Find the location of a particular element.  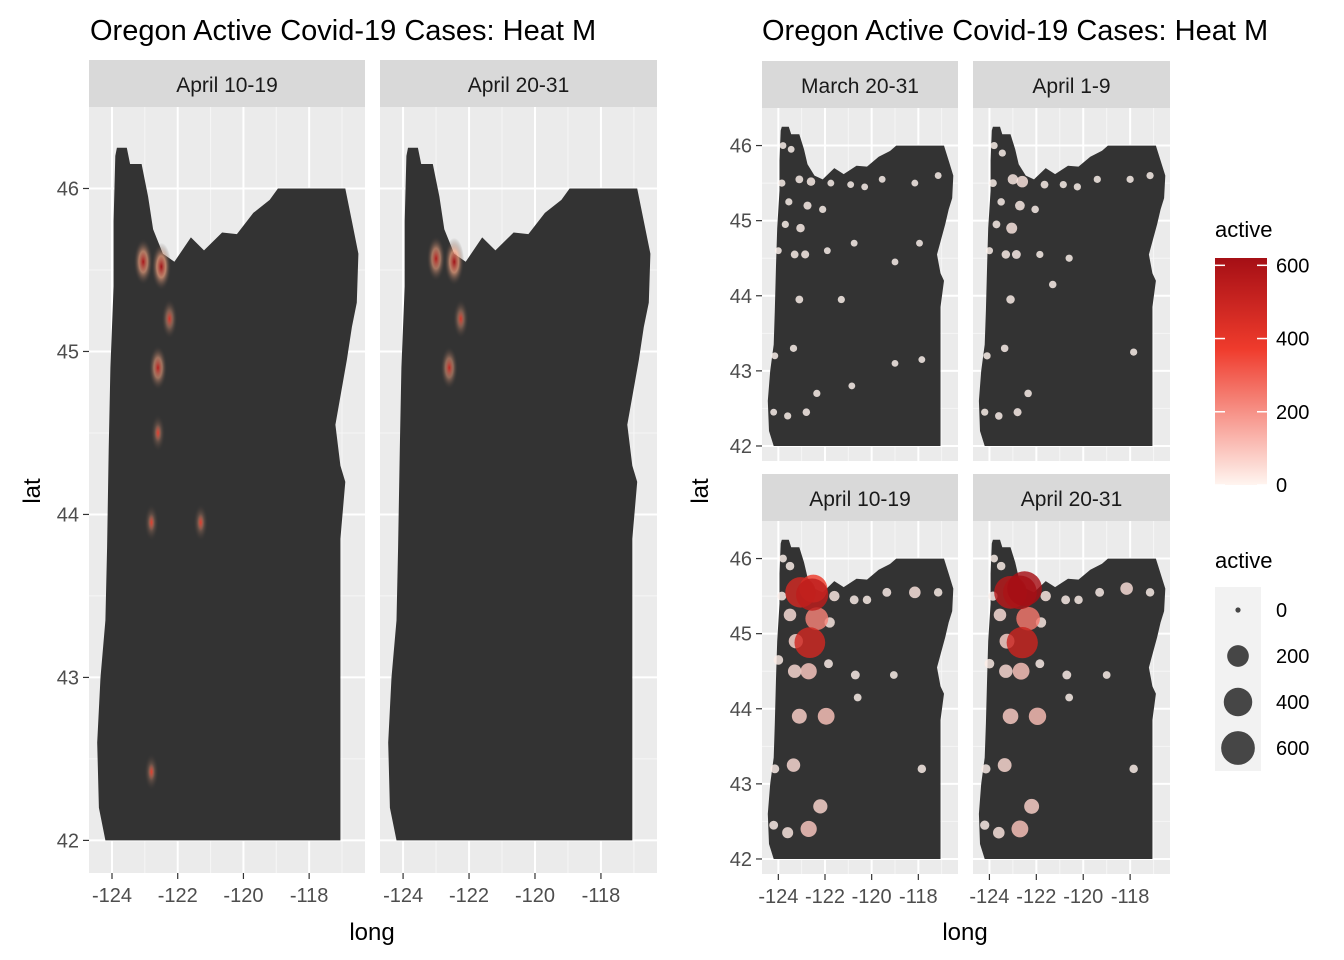

right-chart-title: Oregon Active Covid-19 Cases: Heat M is located at coordinates (1015, 31).